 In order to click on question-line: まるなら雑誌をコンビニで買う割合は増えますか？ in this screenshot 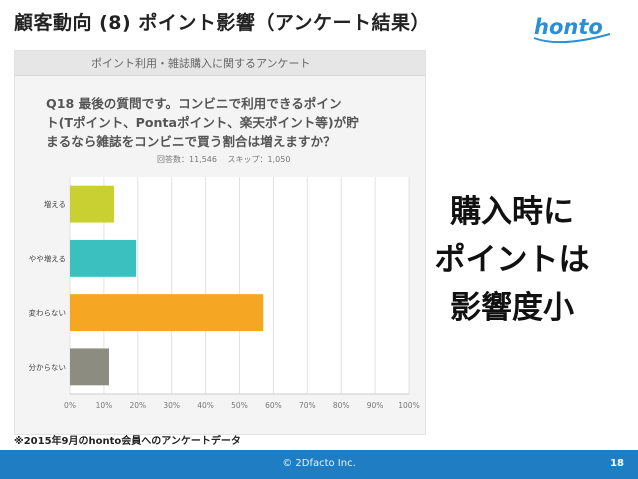, I will do `click(191, 141)`.